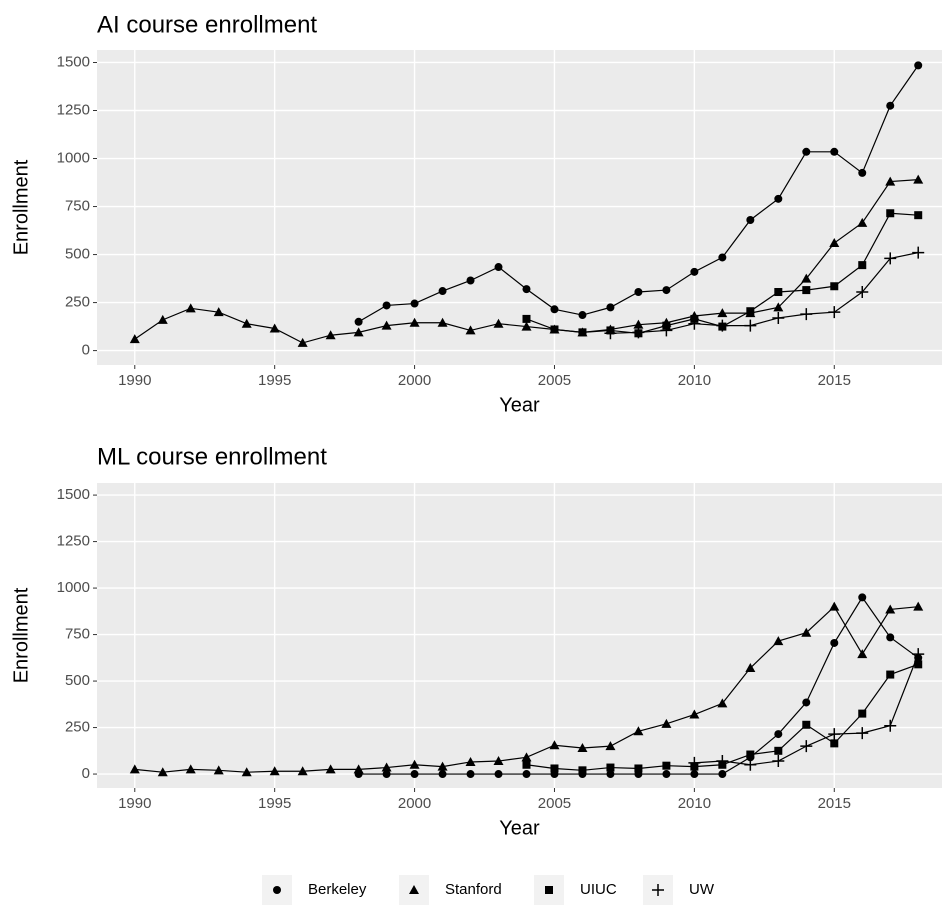 Image resolution: width=945 pixels, height=905 pixels. I want to click on chart-title: ML course enrollment, so click(212, 456).